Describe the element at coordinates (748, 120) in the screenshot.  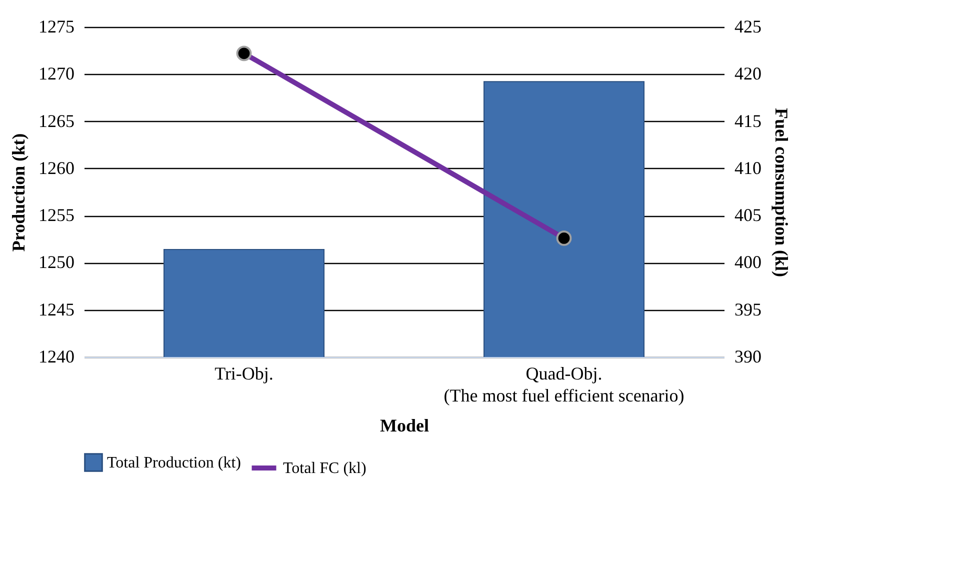
I see `y2-tick-label: 415` at that location.